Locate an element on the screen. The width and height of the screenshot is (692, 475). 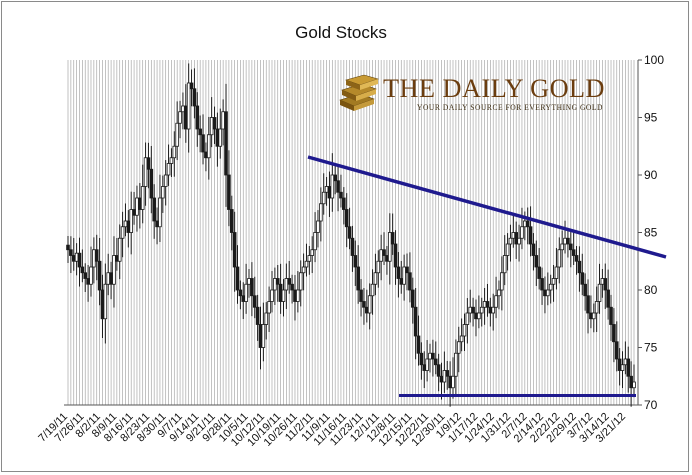
gold-bars-icon is located at coordinates (359, 92).